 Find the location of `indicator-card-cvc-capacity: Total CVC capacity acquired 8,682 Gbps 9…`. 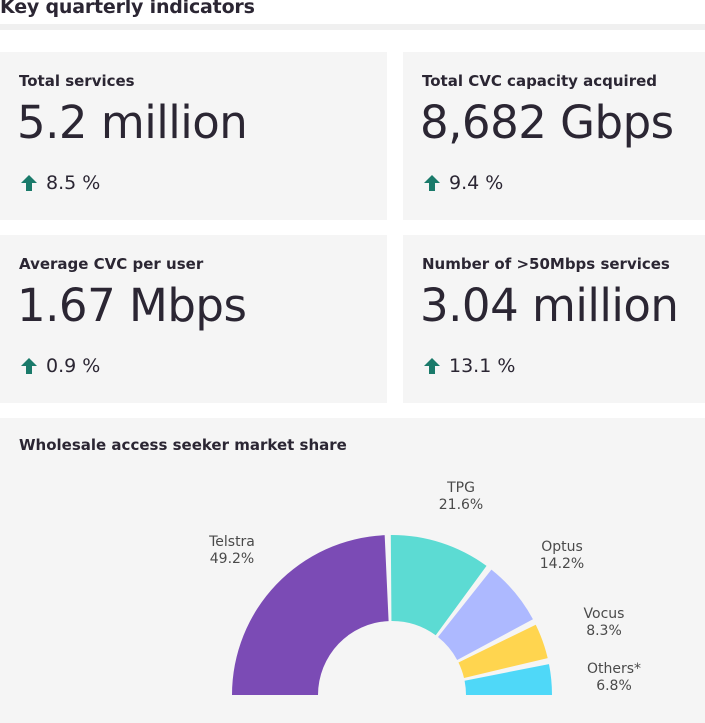

indicator-card-cvc-capacity: Total CVC capacity acquired 8,682 Gbps 9… is located at coordinates (554, 136).